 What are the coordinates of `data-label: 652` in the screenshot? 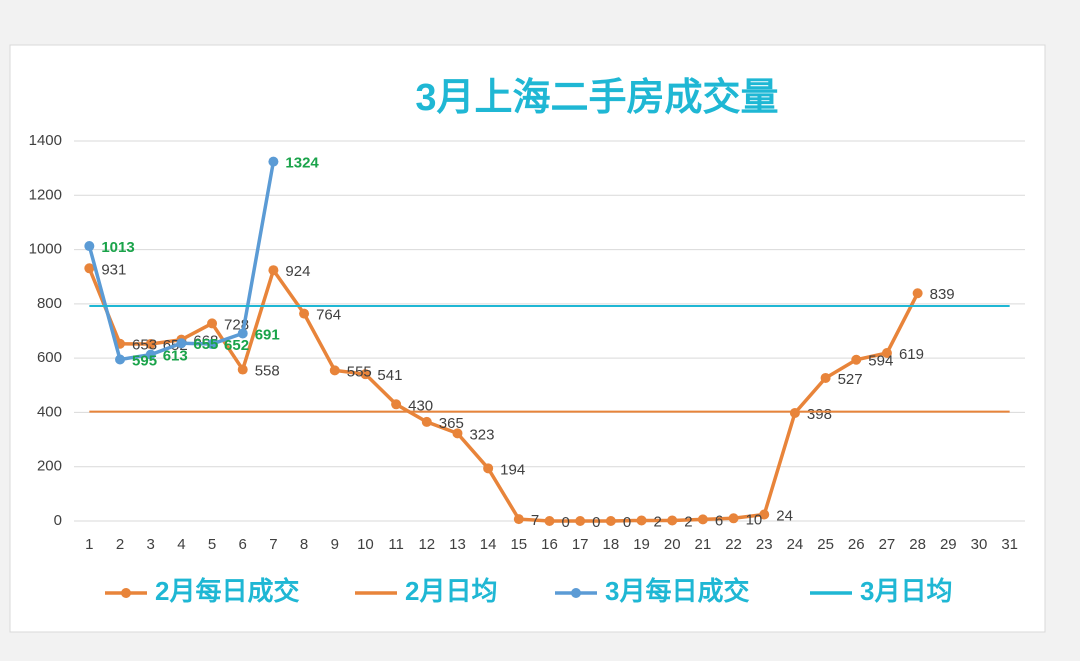 It's located at (236, 345).